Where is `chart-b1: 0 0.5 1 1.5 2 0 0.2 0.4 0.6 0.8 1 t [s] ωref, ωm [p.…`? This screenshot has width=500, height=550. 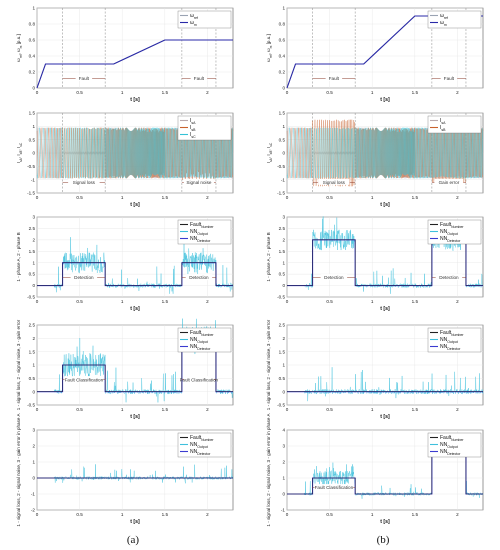 chart-b1: 0 0.5 1 1.5 2 0 0.2 0.4 0.6 0.8 1 t [s] ωref, ωm [p.… is located at coordinates (375, 54).